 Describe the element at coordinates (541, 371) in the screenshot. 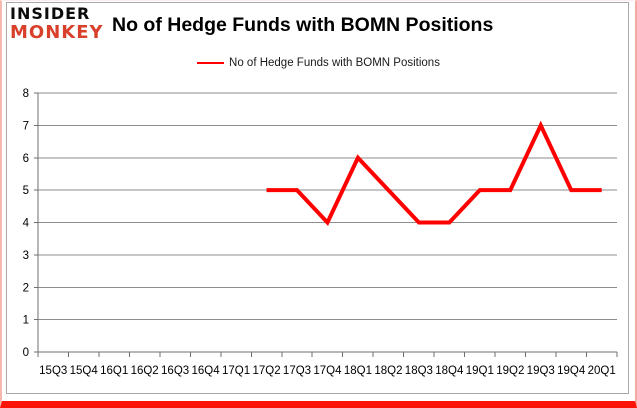

I see `x-tick-label: 19Q3` at that location.